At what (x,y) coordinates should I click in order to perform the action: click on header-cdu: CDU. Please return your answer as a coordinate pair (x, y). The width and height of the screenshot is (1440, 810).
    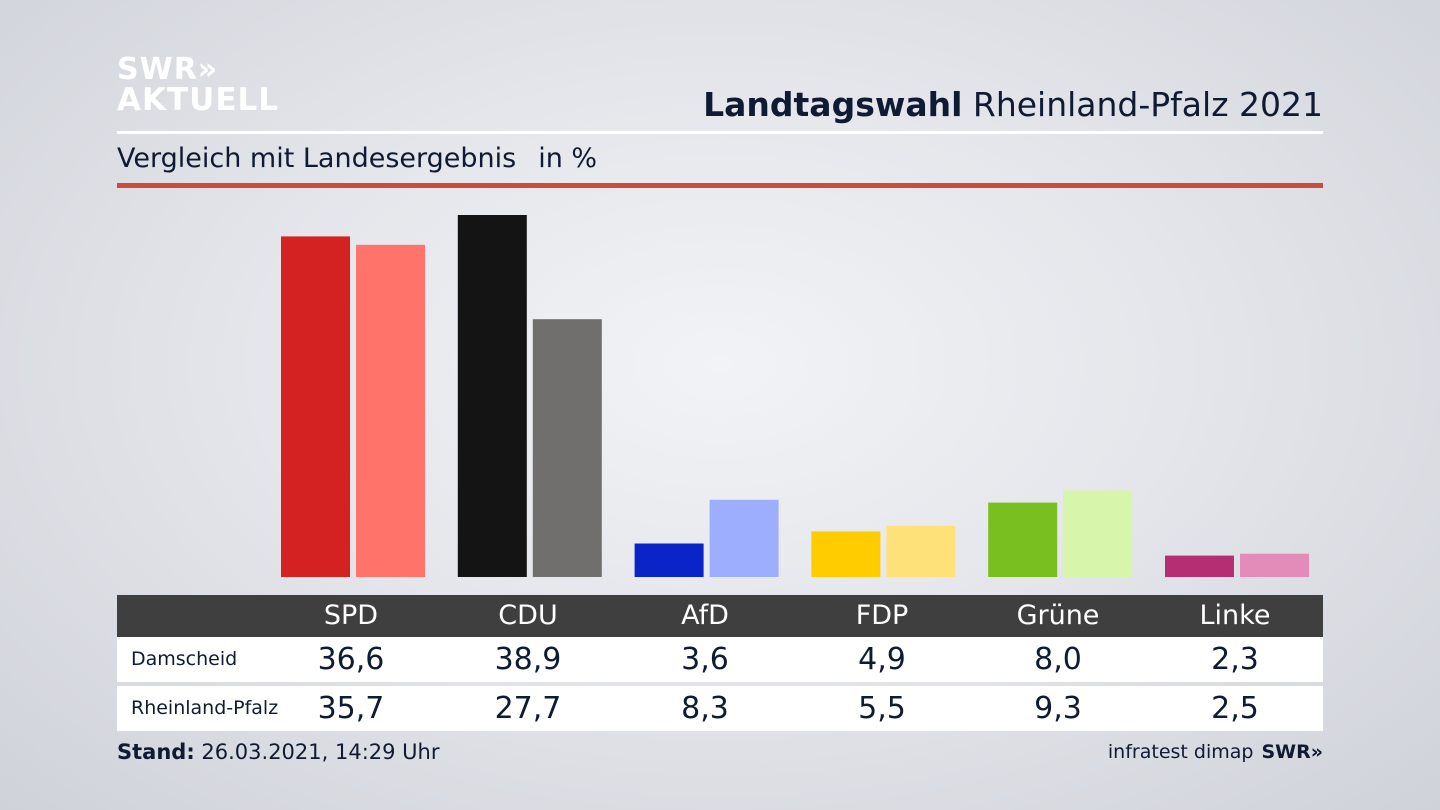
    Looking at the image, I should click on (528, 615).